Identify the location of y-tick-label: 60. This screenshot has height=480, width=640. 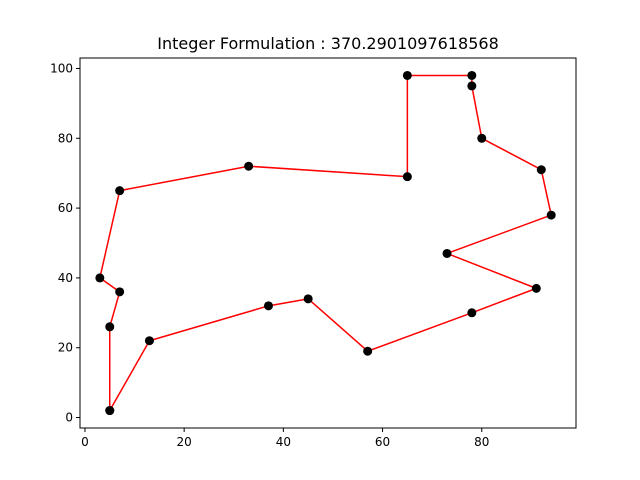
(65, 208).